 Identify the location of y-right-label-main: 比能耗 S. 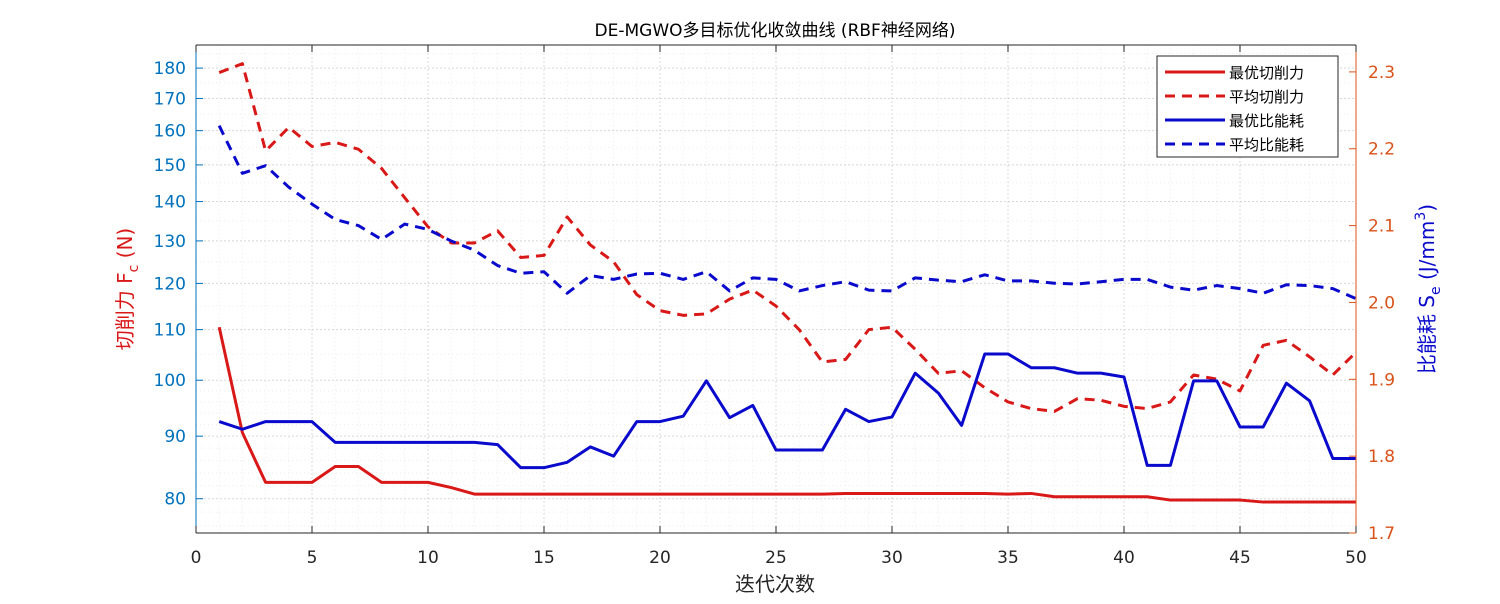
(1427, 334).